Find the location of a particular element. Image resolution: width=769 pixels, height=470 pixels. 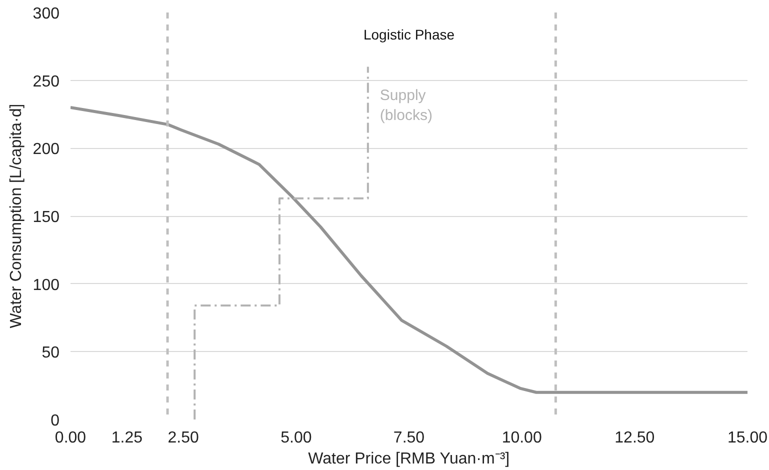

y-tick-label: 300 is located at coordinates (46, 14).